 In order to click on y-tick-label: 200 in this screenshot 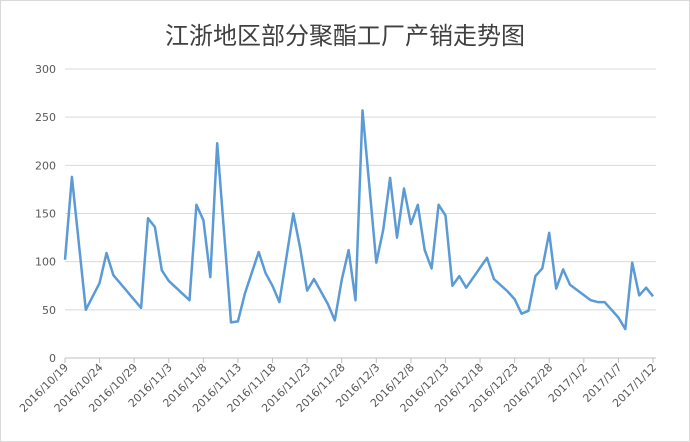, I will do `click(45, 165)`.